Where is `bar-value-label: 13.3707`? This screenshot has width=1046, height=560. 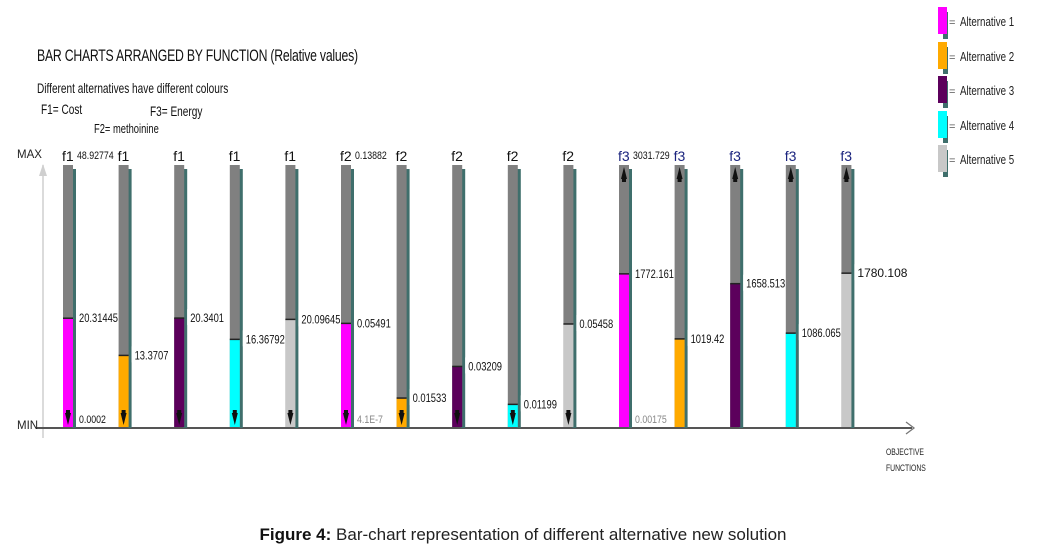
bar-value-label: 13.3707 is located at coordinates (152, 355).